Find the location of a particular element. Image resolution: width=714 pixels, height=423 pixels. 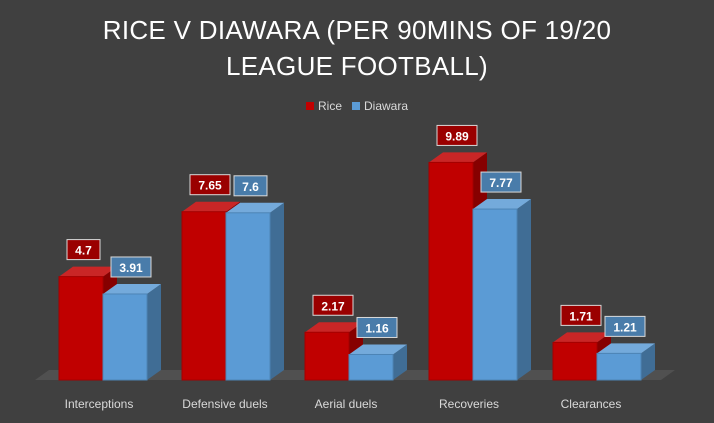

data-label-defensive-duels-diawara: 7.6 is located at coordinates (250, 187).